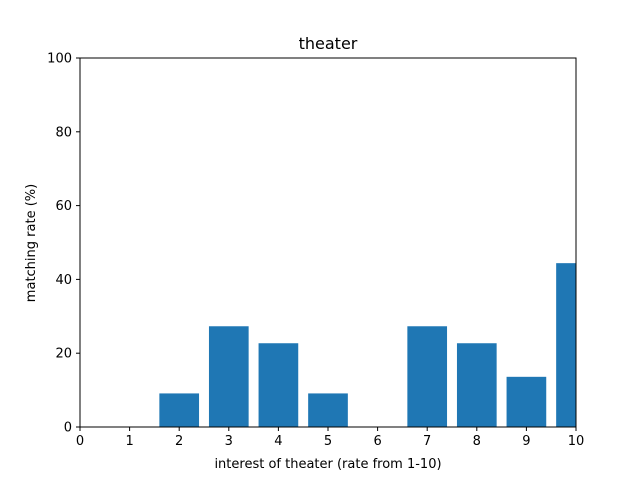  I want to click on chart-title: theater, so click(328, 43).